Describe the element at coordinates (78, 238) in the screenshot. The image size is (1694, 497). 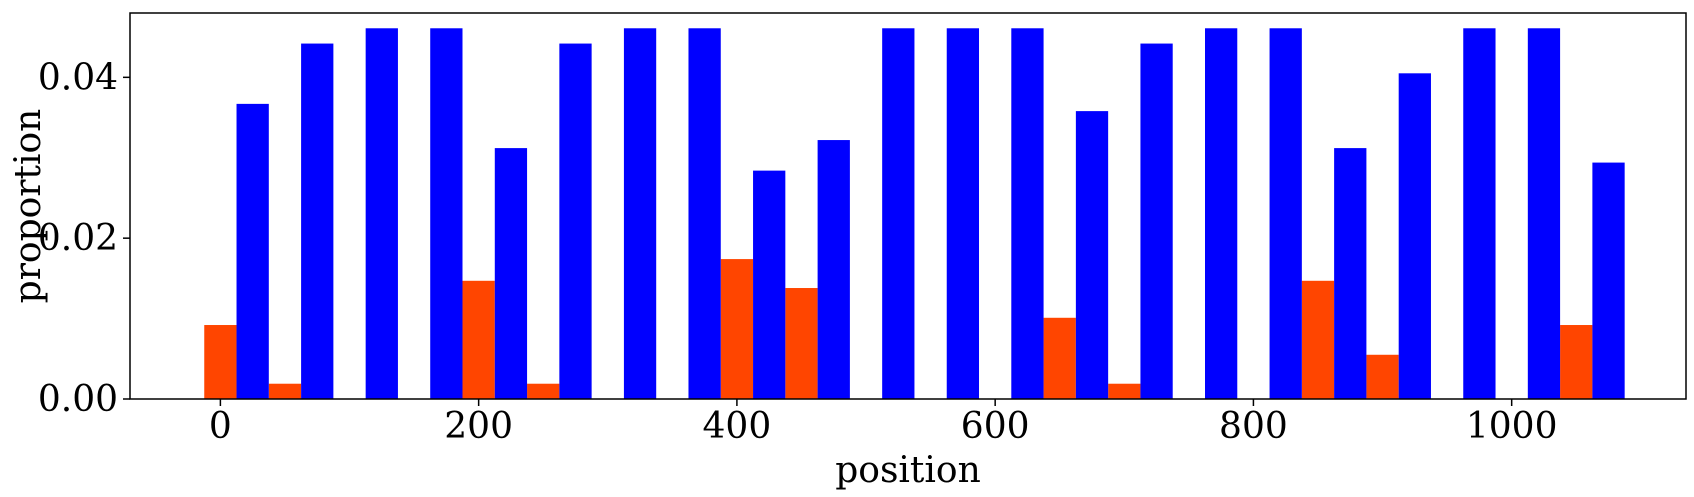
I see `y-tick-label: 0.02` at that location.